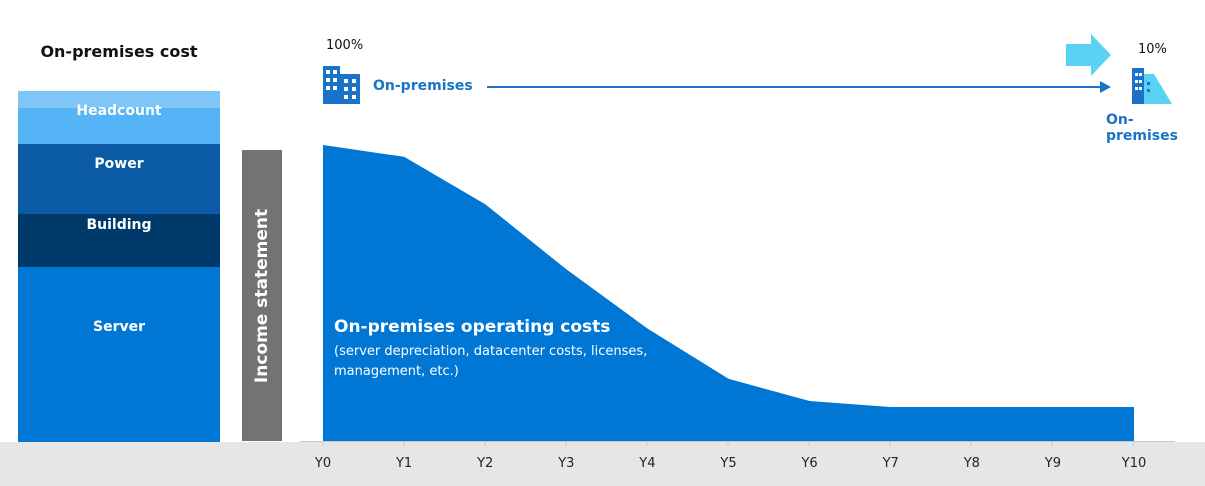  Describe the element at coordinates (647, 463) in the screenshot. I see `x-tick-label: Y4` at that location.